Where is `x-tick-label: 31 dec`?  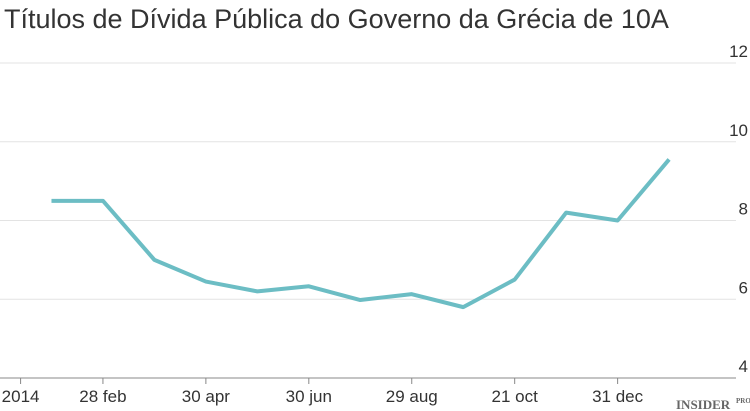 x-tick-label: 31 dec is located at coordinates (618, 396).